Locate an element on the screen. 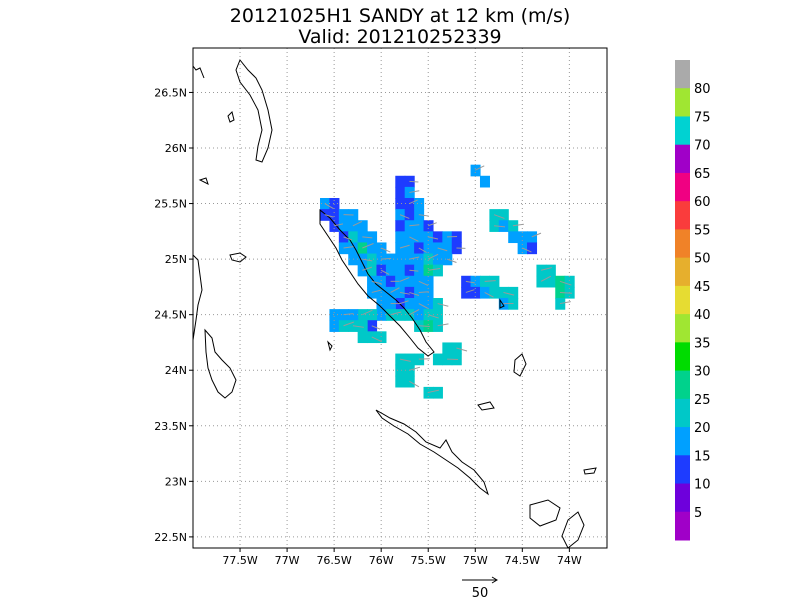  colorbar-label: 55 is located at coordinates (702, 230).